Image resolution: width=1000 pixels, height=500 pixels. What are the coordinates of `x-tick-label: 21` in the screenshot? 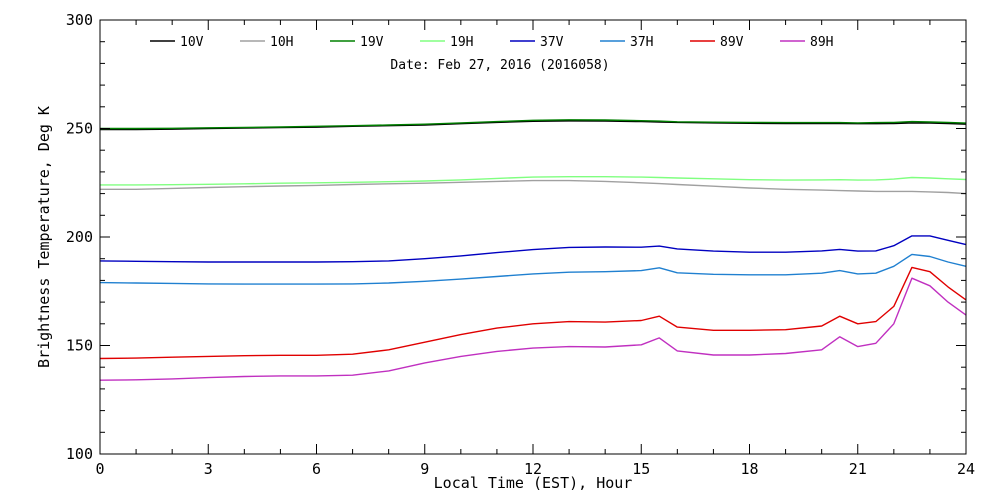 It's located at (858, 469).